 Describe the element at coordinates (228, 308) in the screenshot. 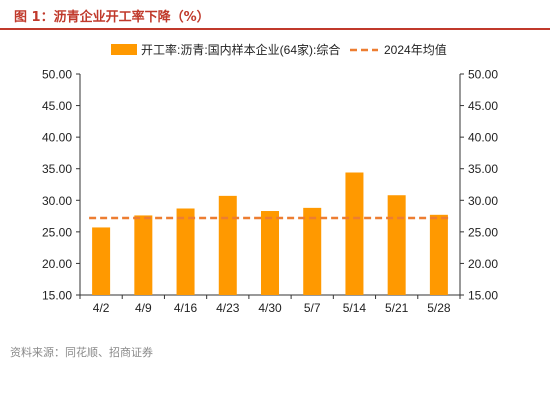

I see `x-tick-label: 4/23` at that location.